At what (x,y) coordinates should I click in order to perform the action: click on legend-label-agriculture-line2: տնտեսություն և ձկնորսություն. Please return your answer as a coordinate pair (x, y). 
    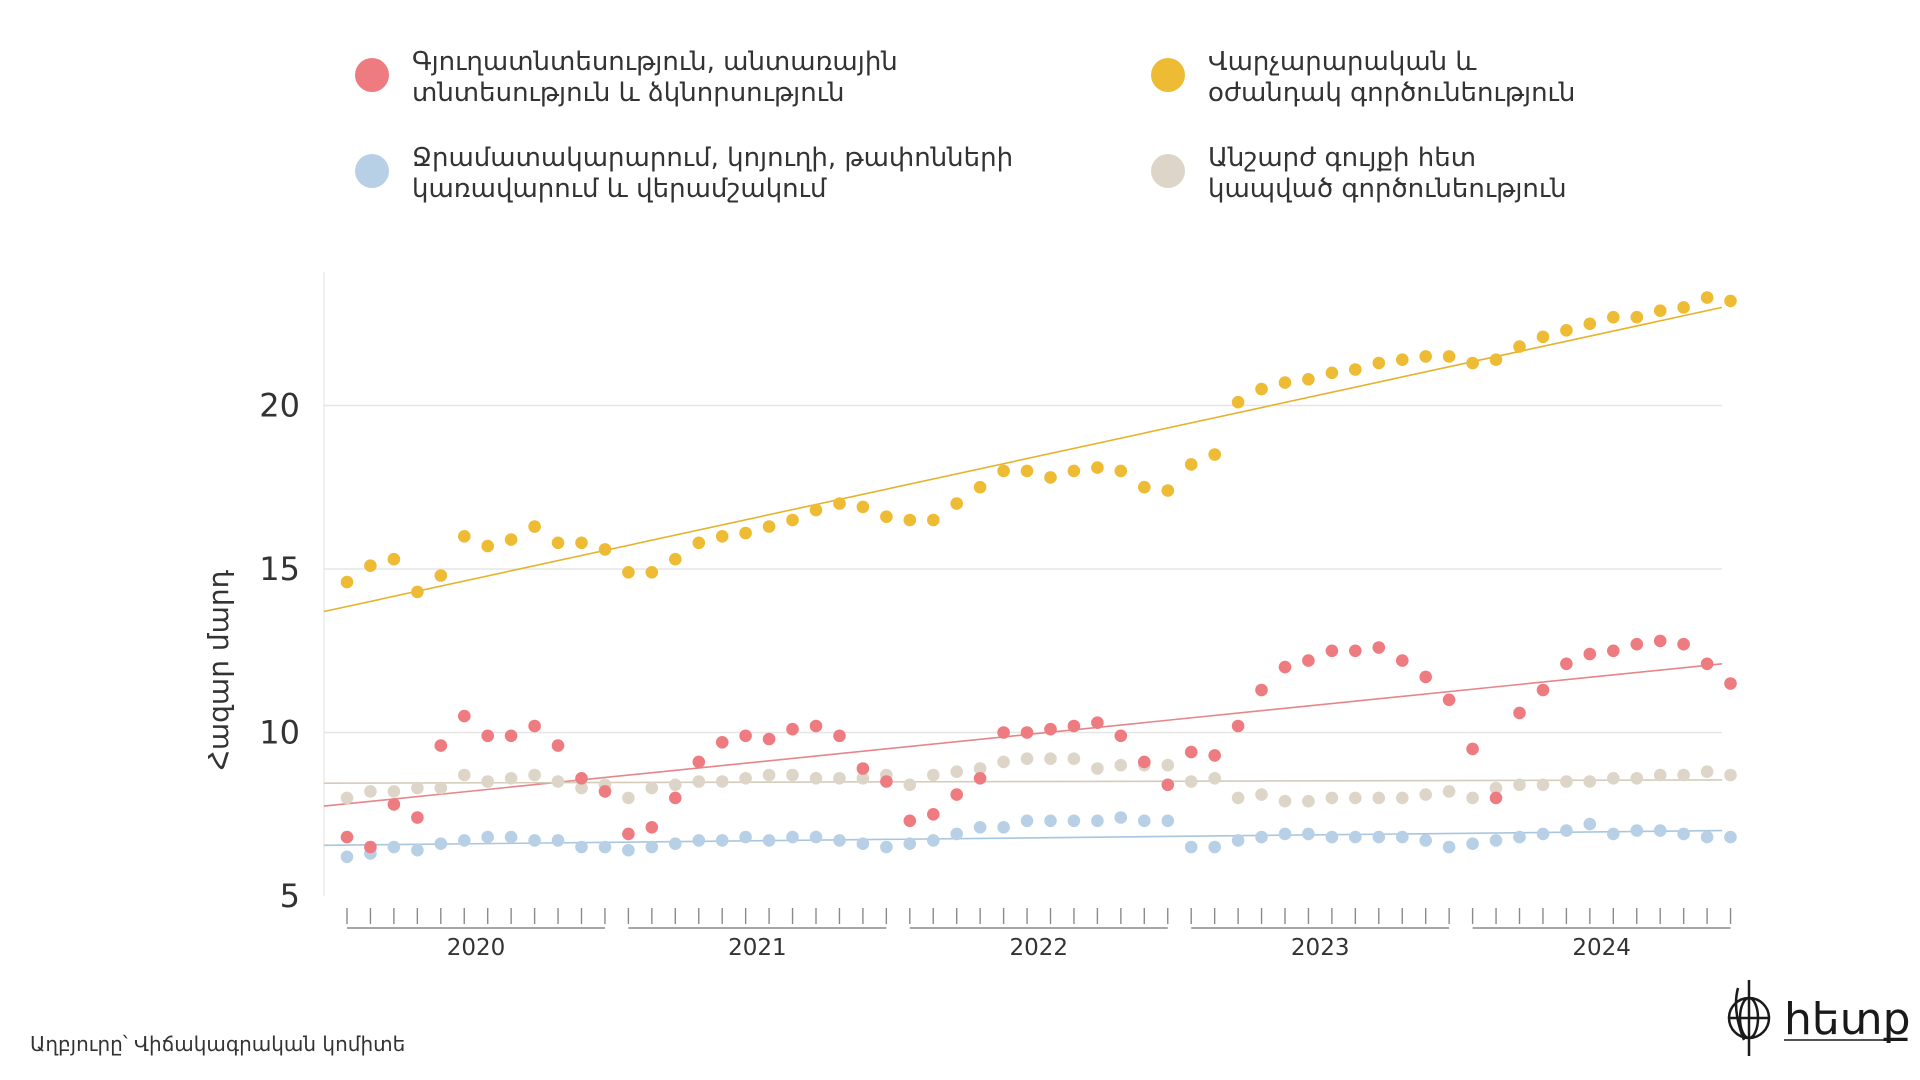
    Looking at the image, I should click on (628, 93).